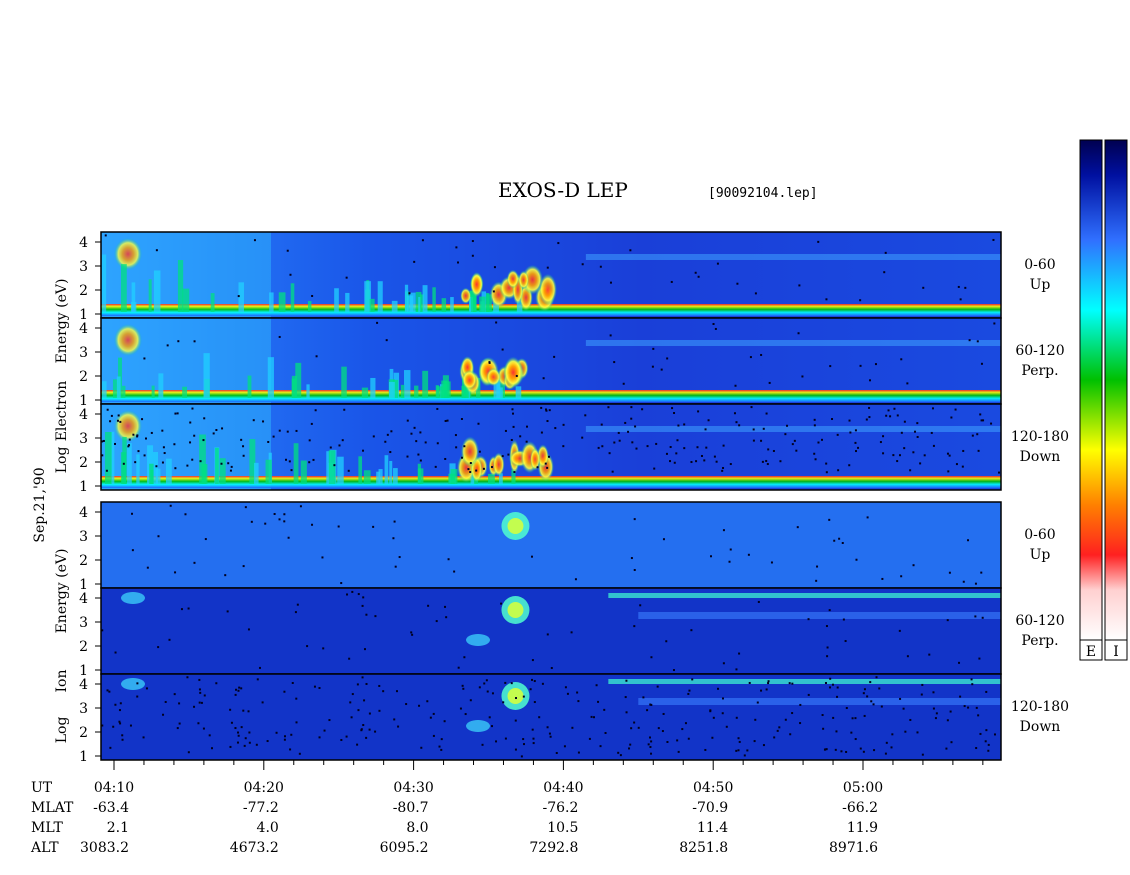  Describe the element at coordinates (118, 828) in the screenshot. I see `row-value: 2.1` at that location.